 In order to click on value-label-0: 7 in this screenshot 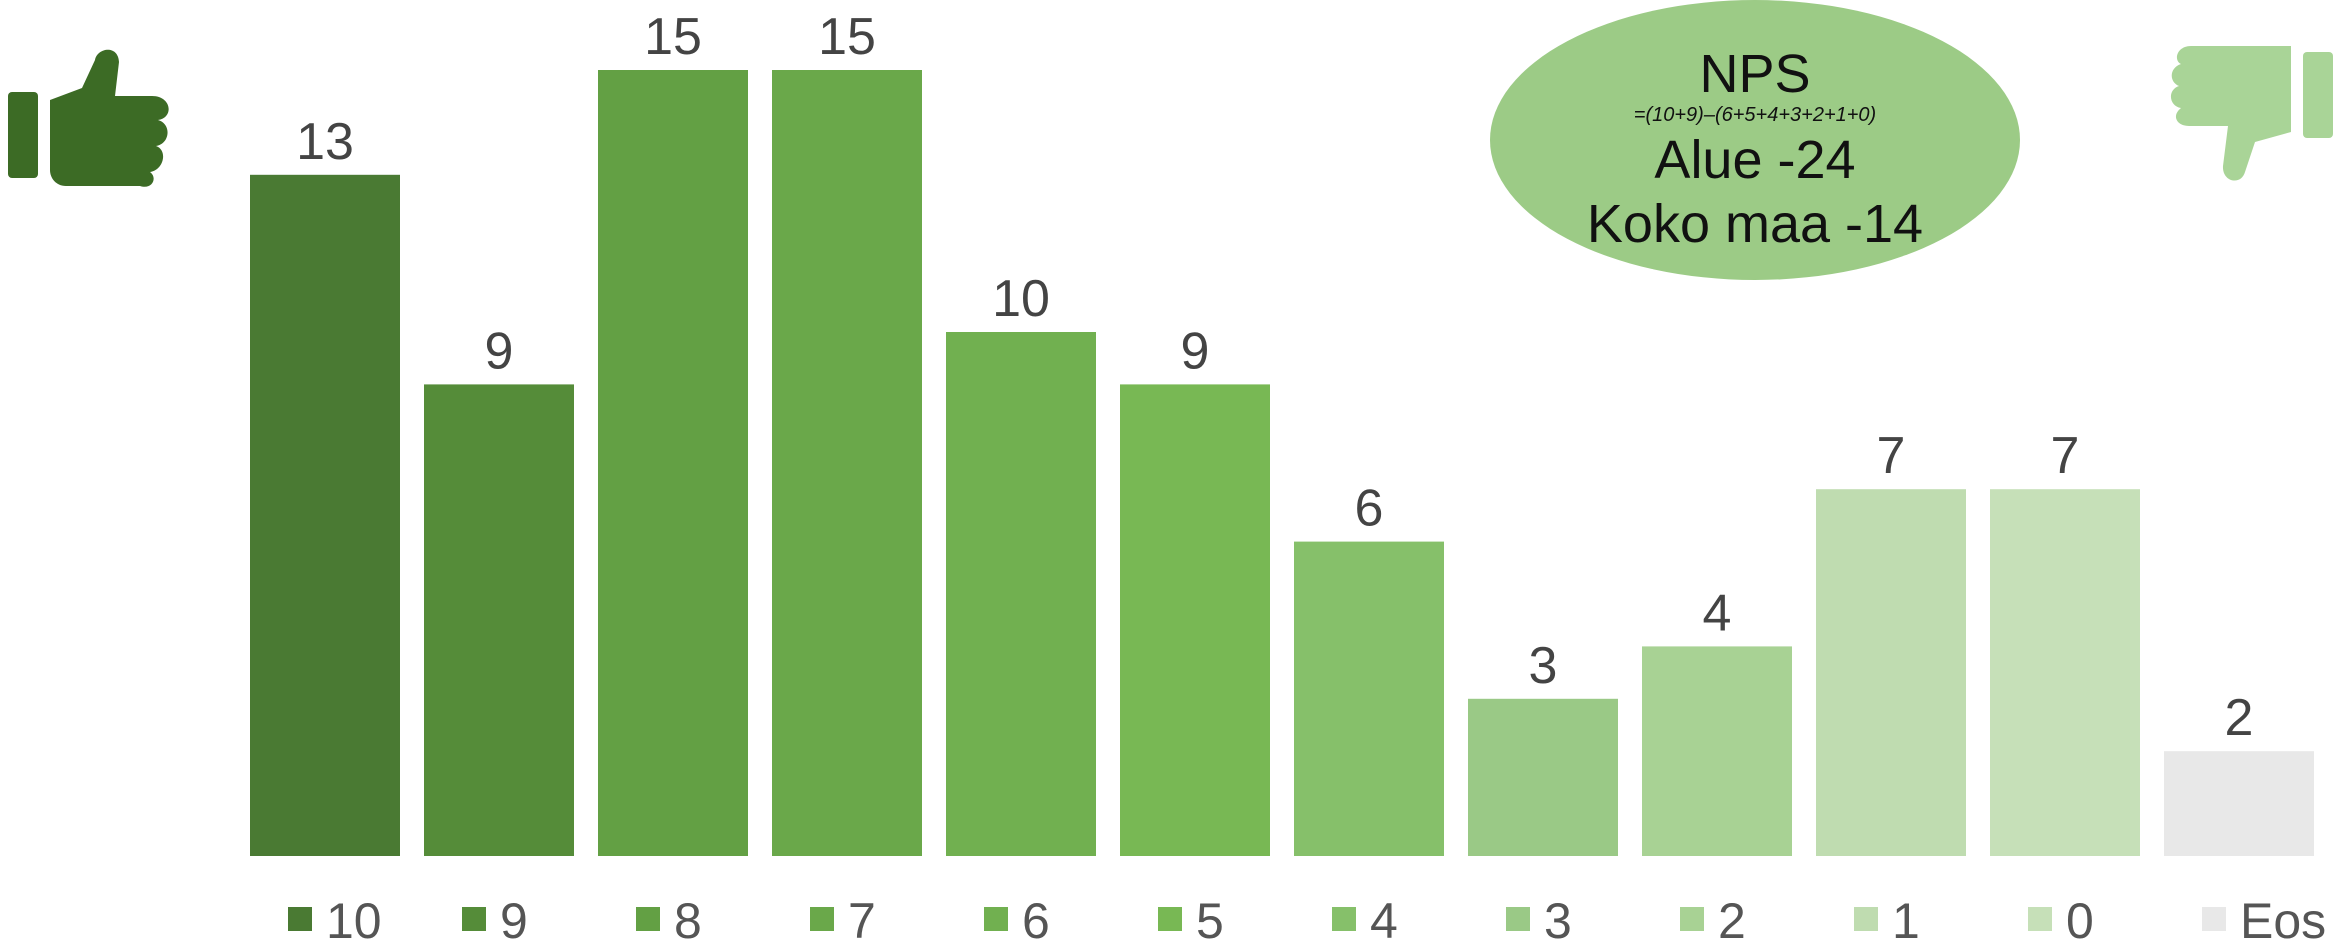, I will do `click(2065, 456)`.